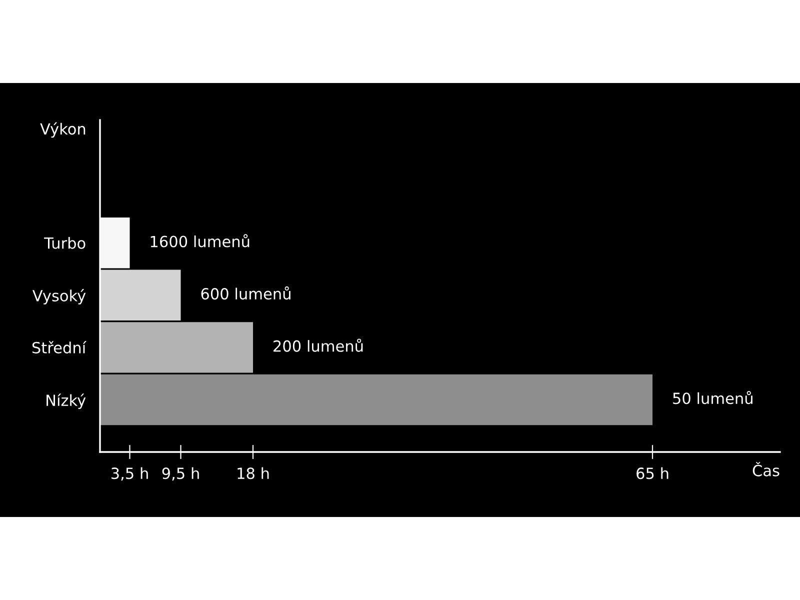  Describe the element at coordinates (59, 296) in the screenshot. I see `y-tick-label: Vysoký` at that location.